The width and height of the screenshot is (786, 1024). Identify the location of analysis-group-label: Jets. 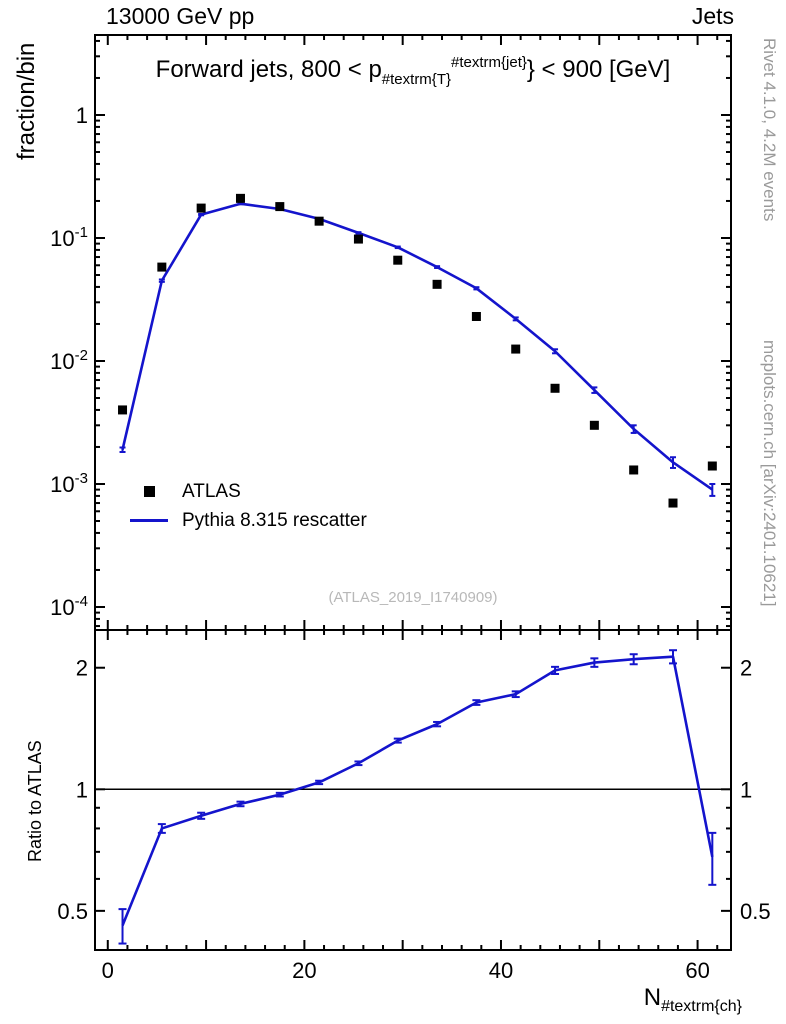
(712, 16).